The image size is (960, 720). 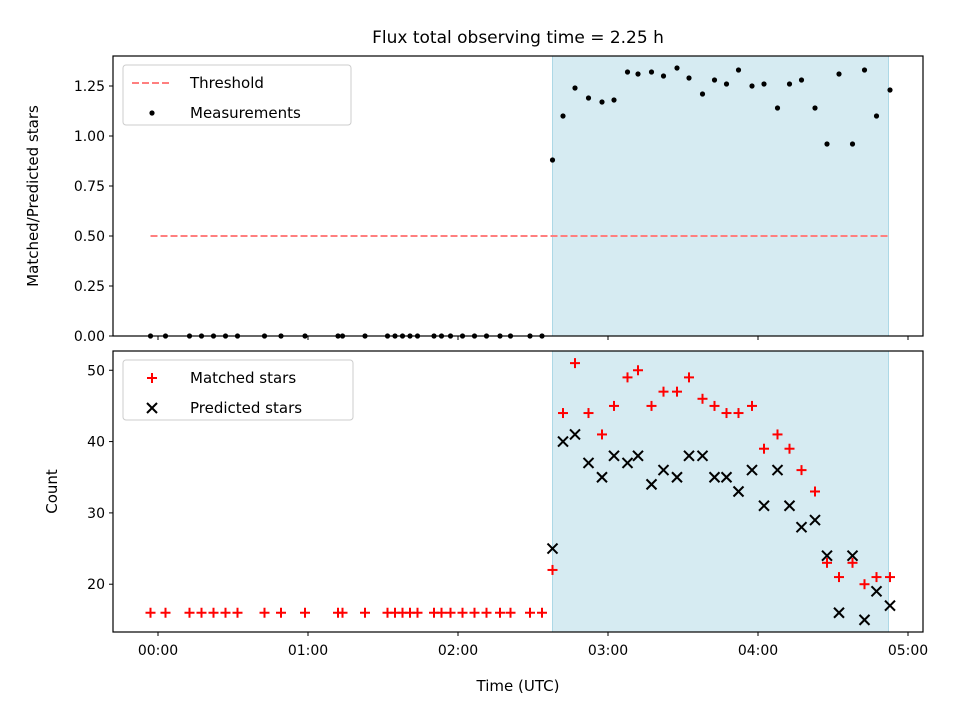 What do you see at coordinates (458, 651) in the screenshot?
I see `x-tick-label: 02:00` at bounding box center [458, 651].